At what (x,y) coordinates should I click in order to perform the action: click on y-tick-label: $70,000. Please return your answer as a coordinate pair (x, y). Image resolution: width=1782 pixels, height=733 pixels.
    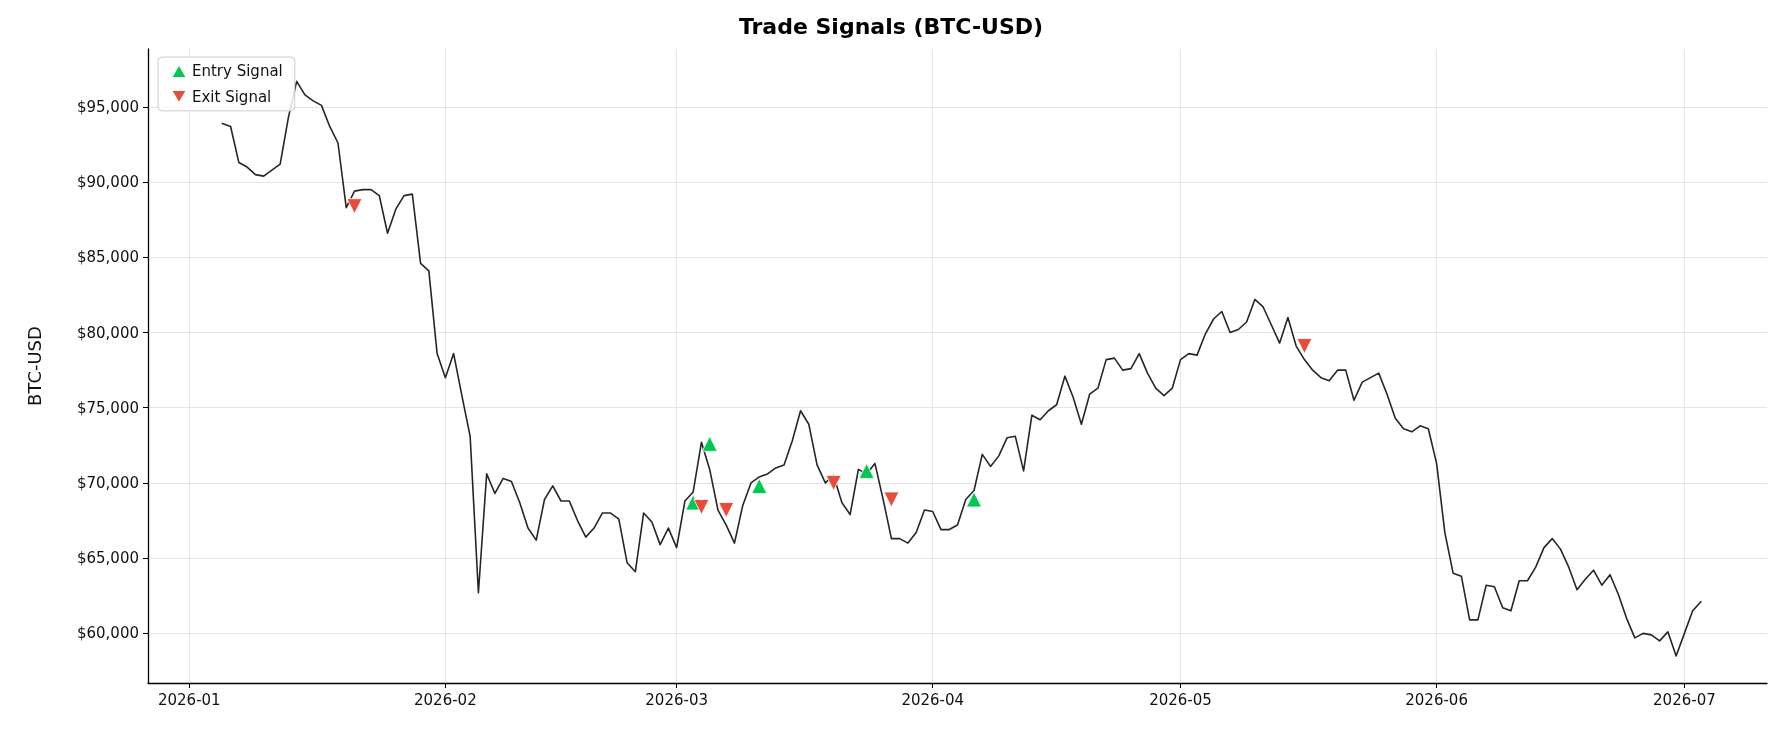
    Looking at the image, I should click on (107, 482).